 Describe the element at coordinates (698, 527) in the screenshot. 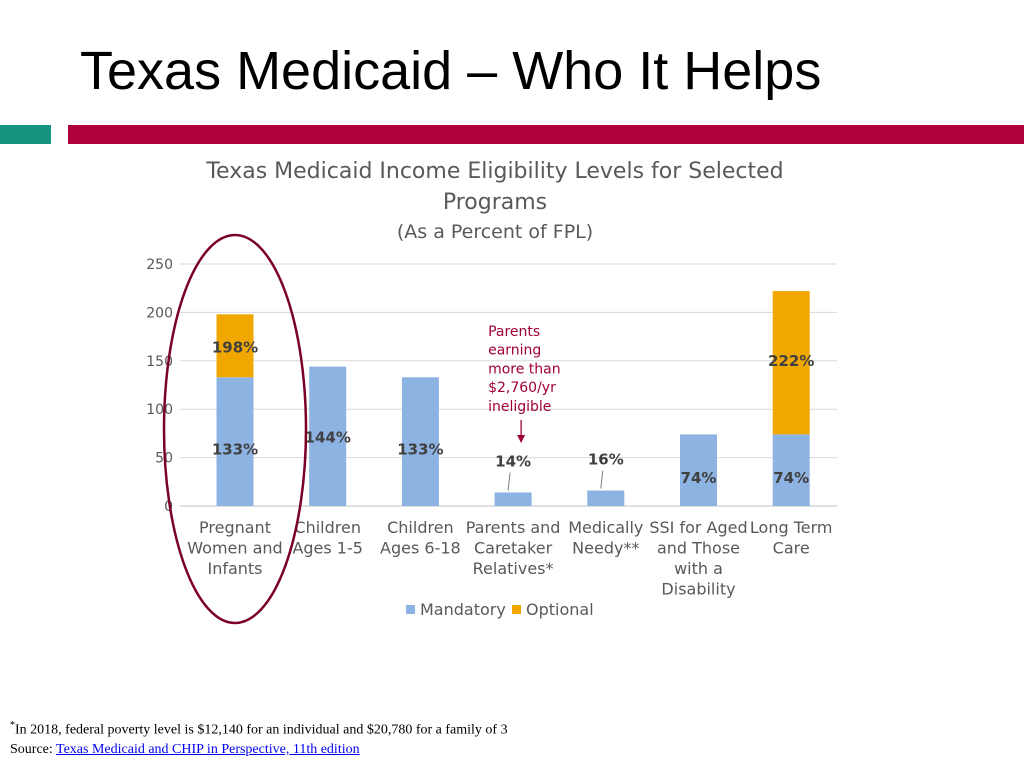

I see `x-category-label: SSI for Aged` at that location.